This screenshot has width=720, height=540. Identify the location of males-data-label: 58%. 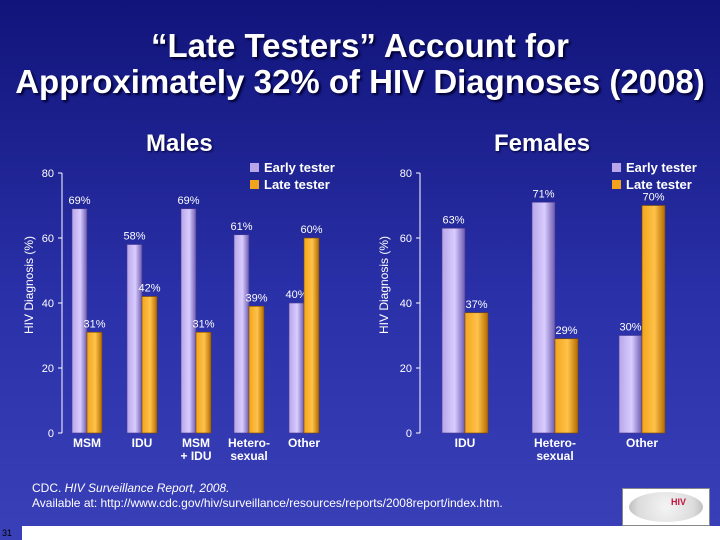
(134, 237).